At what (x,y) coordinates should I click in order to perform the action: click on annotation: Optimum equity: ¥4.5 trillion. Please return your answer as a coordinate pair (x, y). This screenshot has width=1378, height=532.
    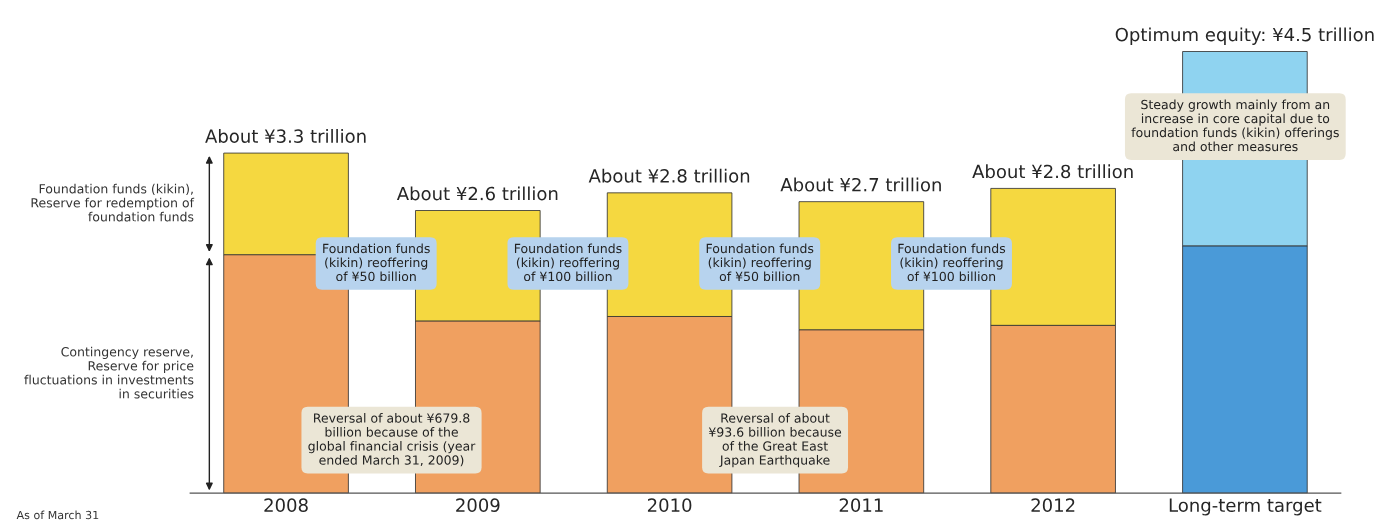
    Looking at the image, I should click on (1244, 36).